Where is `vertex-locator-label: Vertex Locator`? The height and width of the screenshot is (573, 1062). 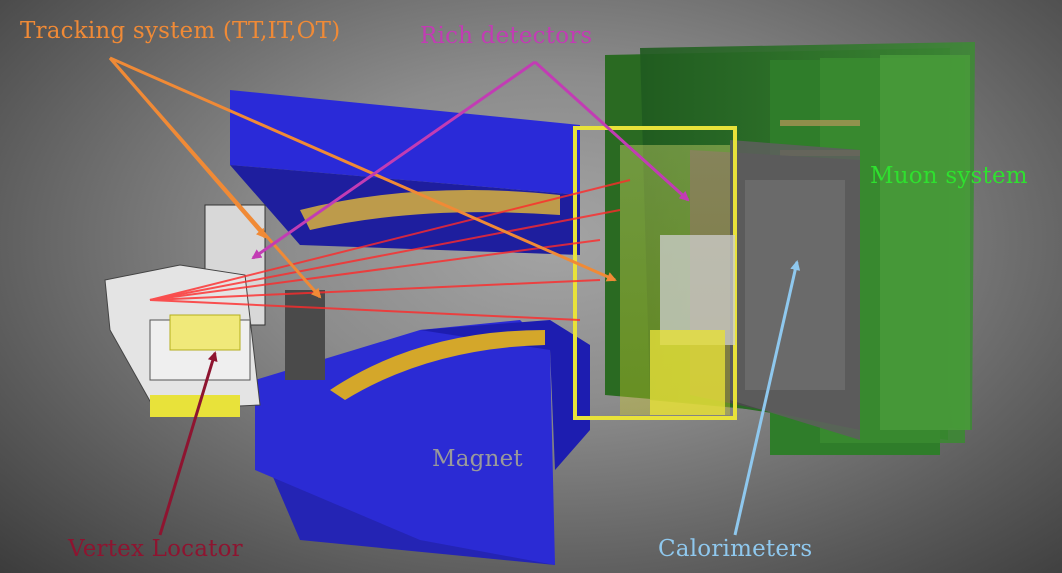
vertex-locator-label: Vertex Locator is located at coordinates (155, 549).